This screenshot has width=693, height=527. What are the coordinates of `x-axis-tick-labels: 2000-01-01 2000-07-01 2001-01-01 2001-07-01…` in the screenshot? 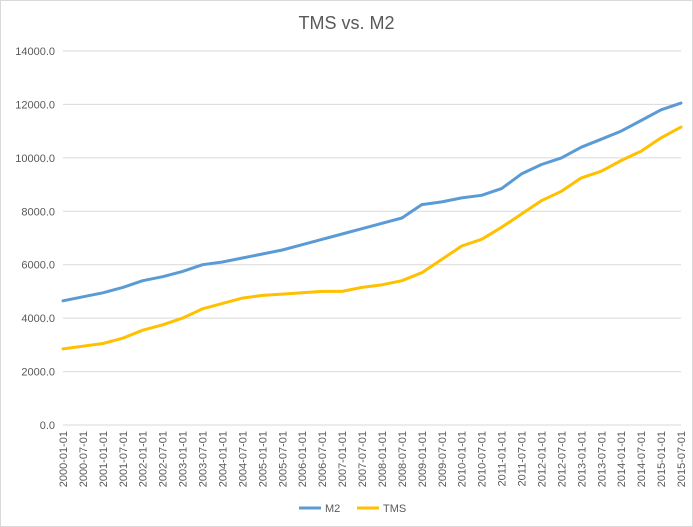 It's located at (373, 459).